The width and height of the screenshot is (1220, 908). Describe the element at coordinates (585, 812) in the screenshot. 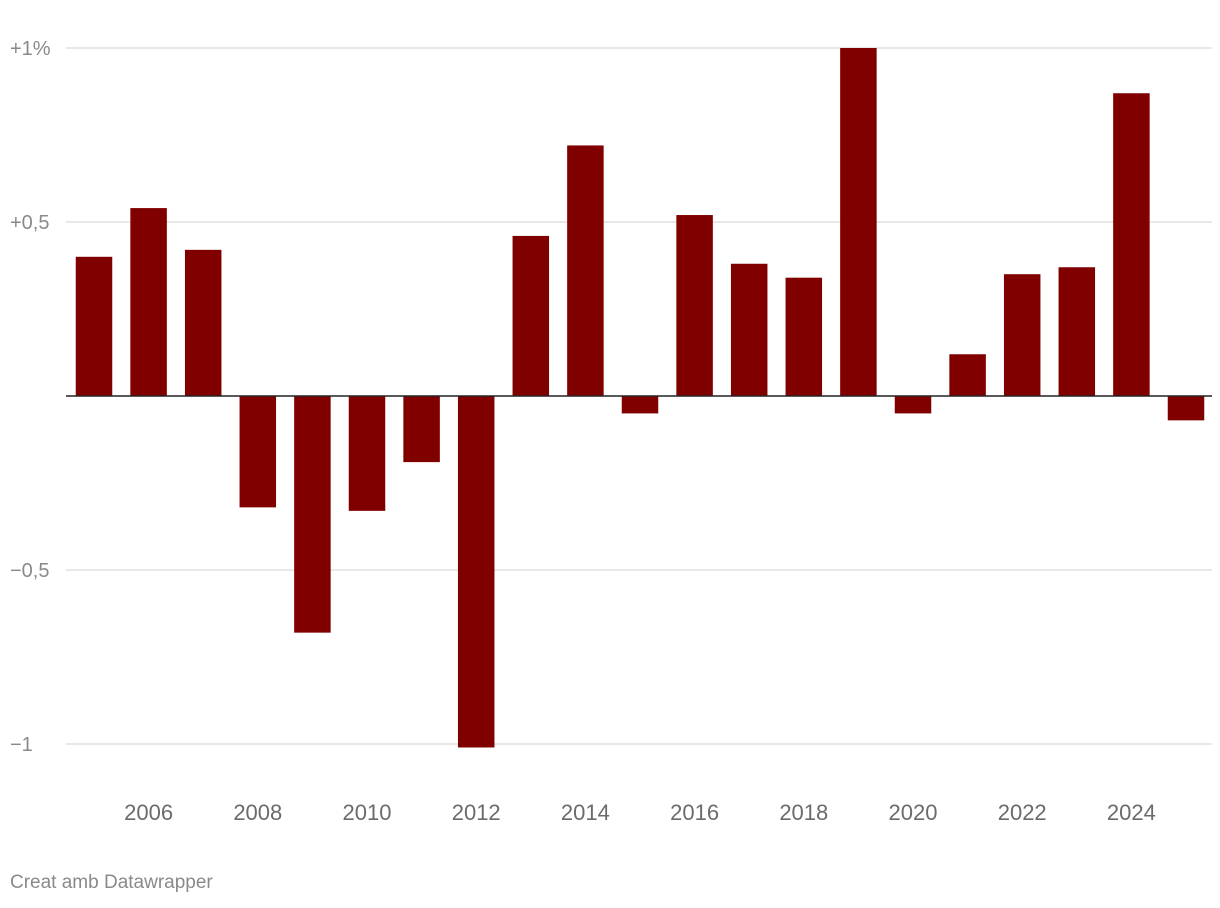

I see `x-tick-label-2014: 2014` at that location.